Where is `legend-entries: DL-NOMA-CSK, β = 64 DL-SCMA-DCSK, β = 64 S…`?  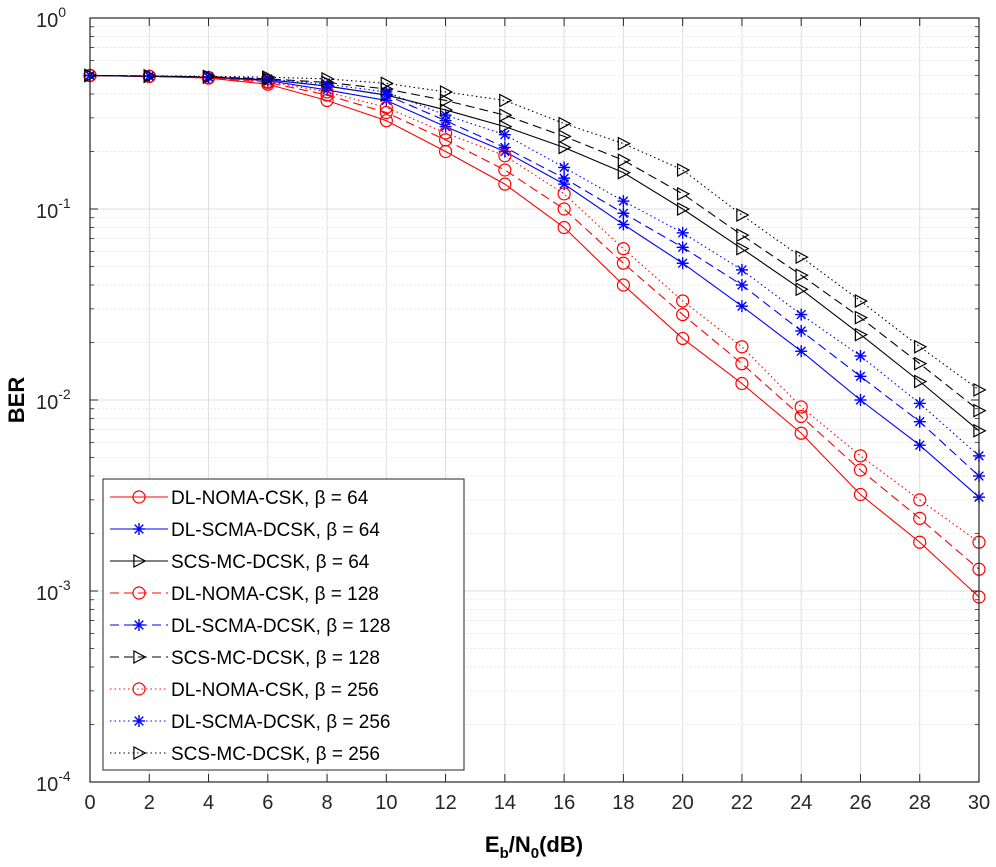
legend-entries: DL-NOMA-CSK, β = 64 DL-SCMA-DCSK, β = 64 S… is located at coordinates (250, 626).